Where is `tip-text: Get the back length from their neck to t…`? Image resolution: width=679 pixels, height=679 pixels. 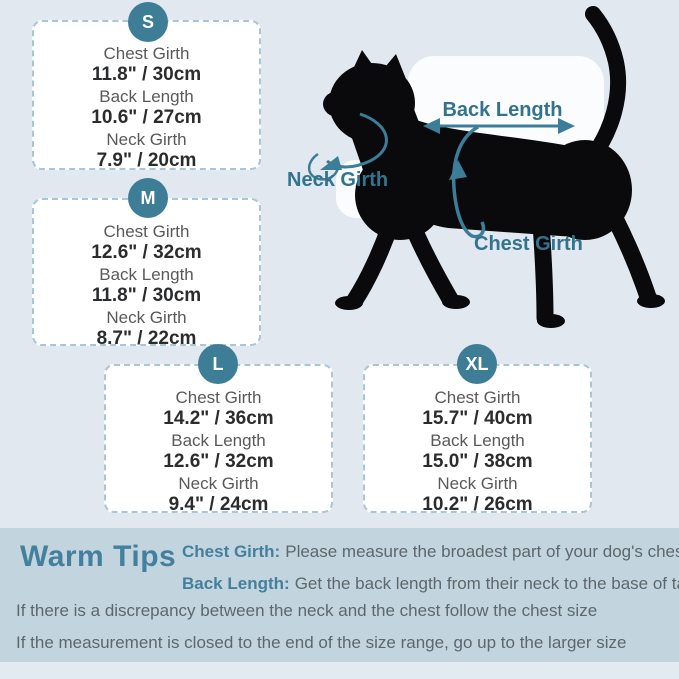
tip-text: Get the back length from their neck to t… is located at coordinates (486, 583).